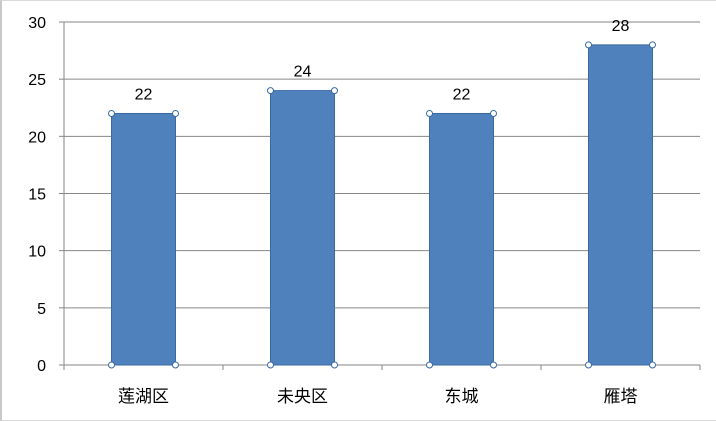 Image resolution: width=716 pixels, height=422 pixels. Describe the element at coordinates (382, 61) in the screenshot. I see `data-labels: 22 24 22 28` at that location.